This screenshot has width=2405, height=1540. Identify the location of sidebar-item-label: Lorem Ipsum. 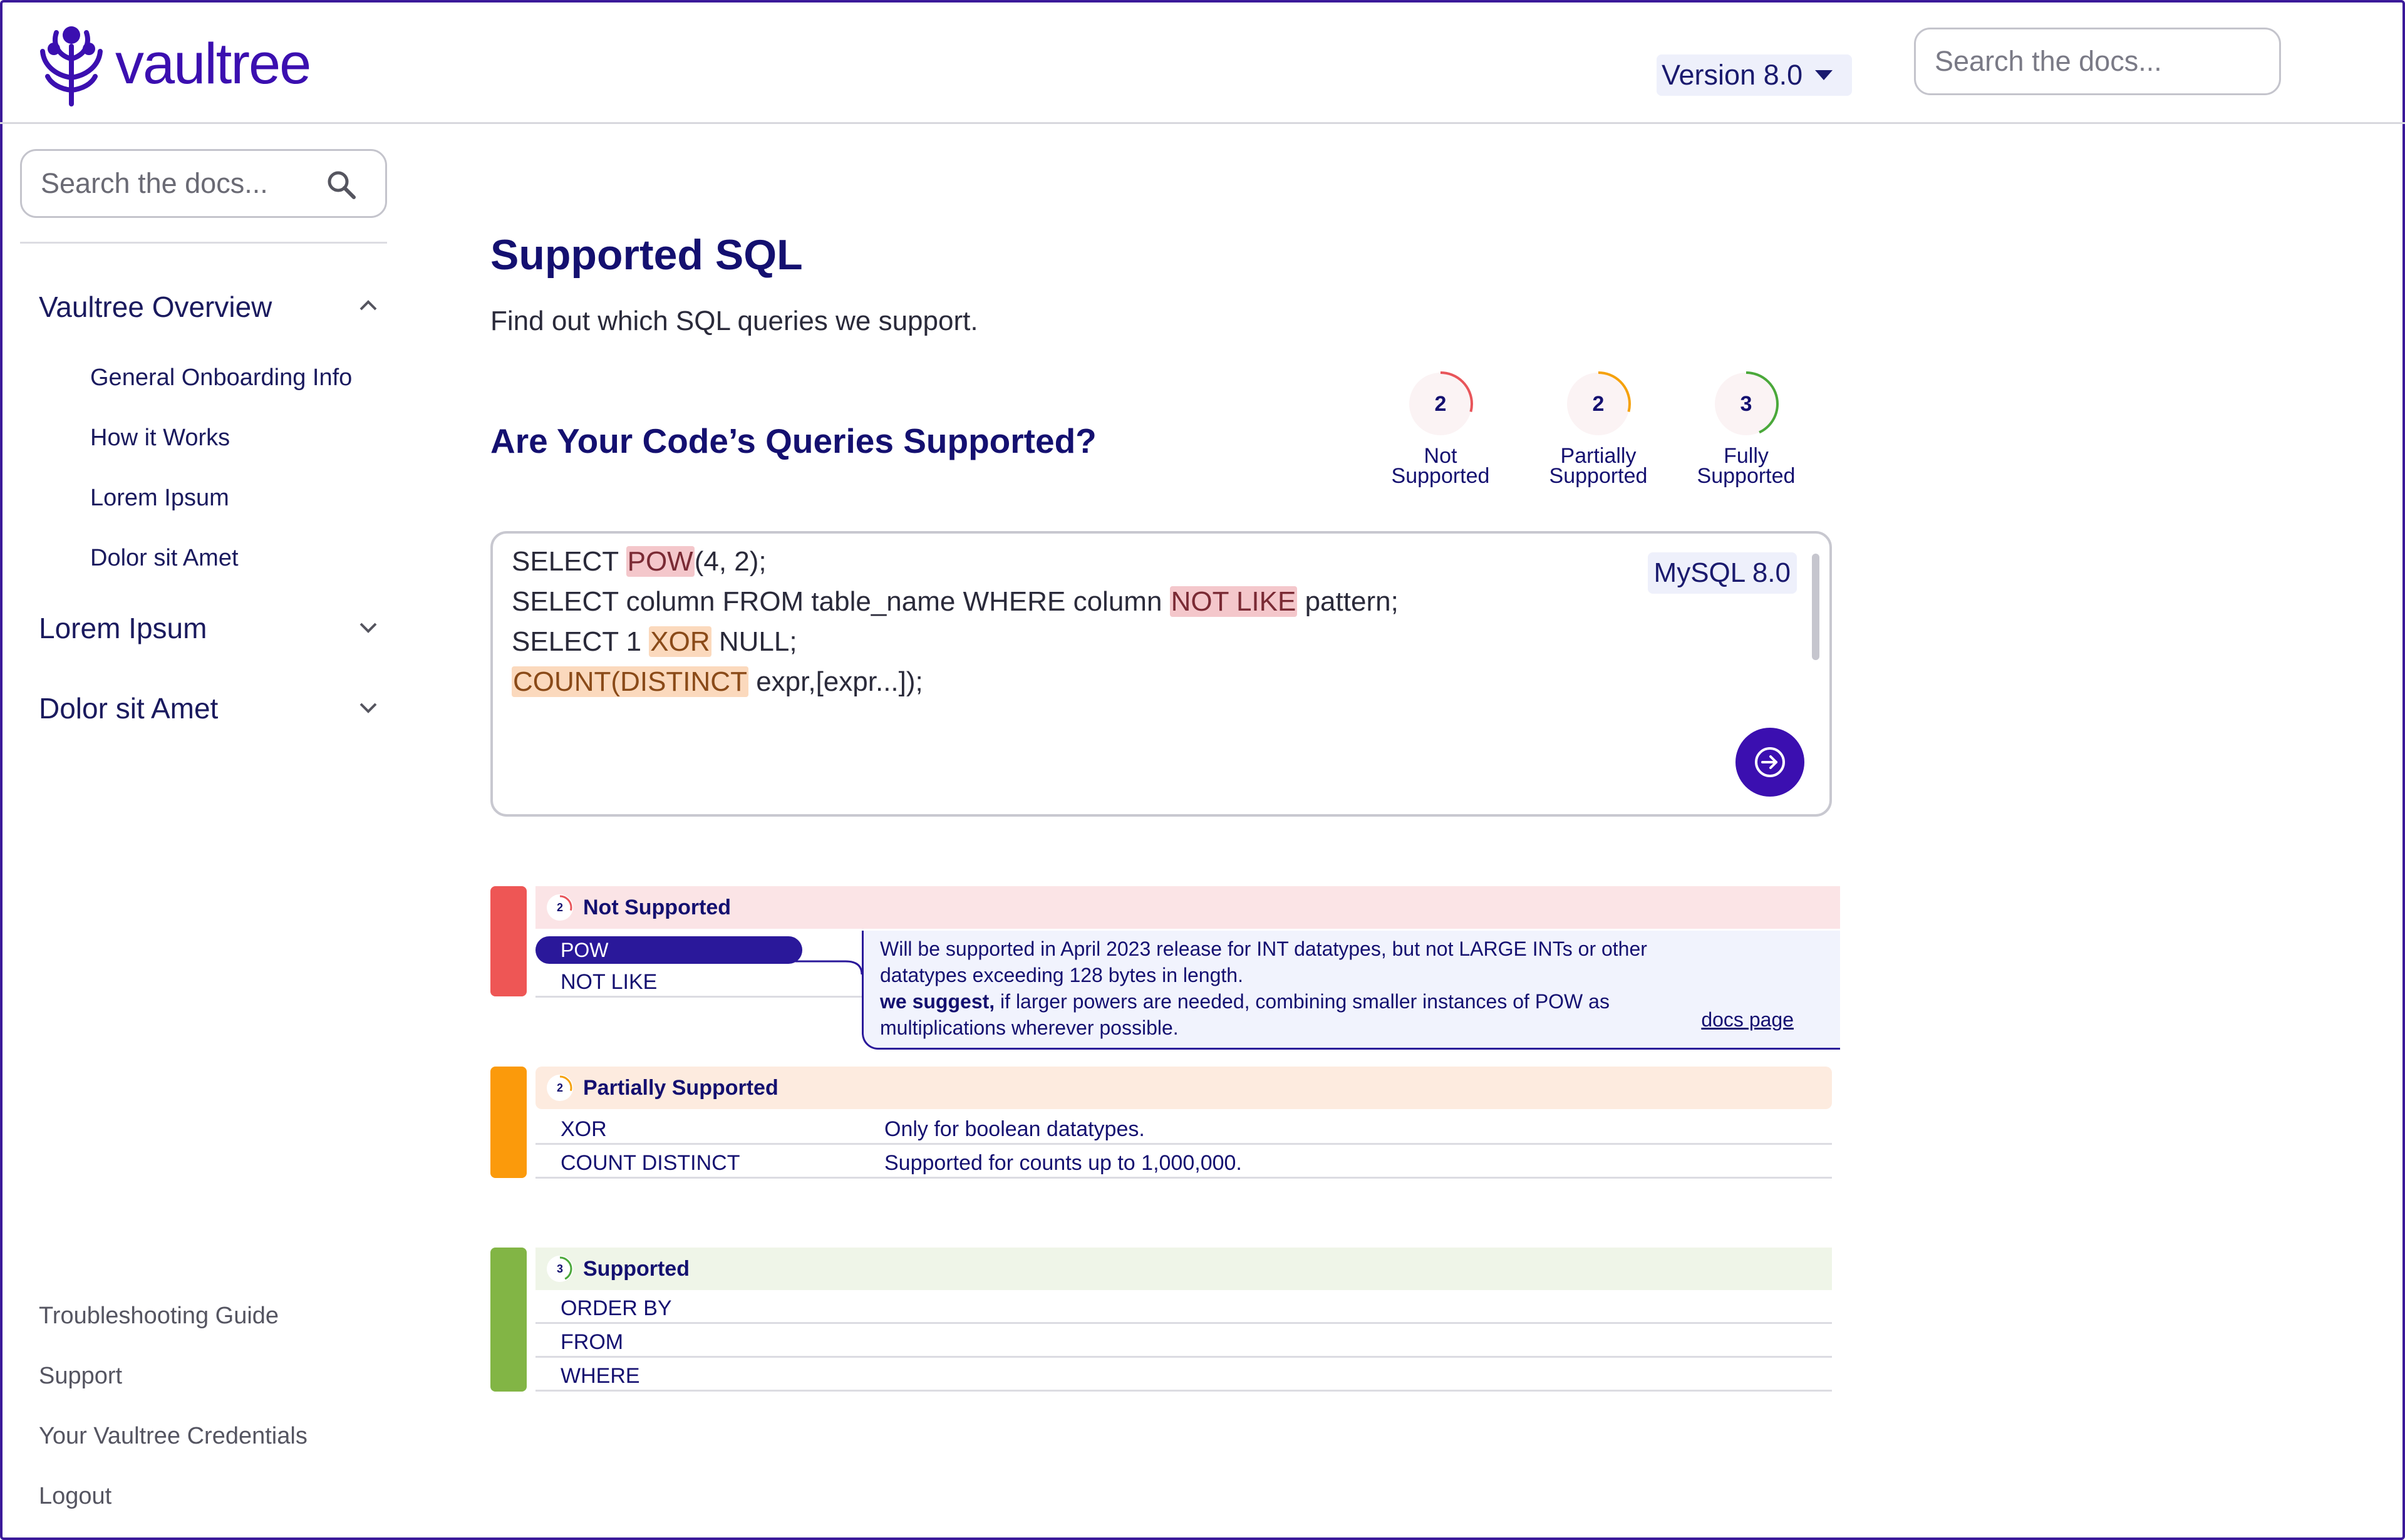
(159, 498).